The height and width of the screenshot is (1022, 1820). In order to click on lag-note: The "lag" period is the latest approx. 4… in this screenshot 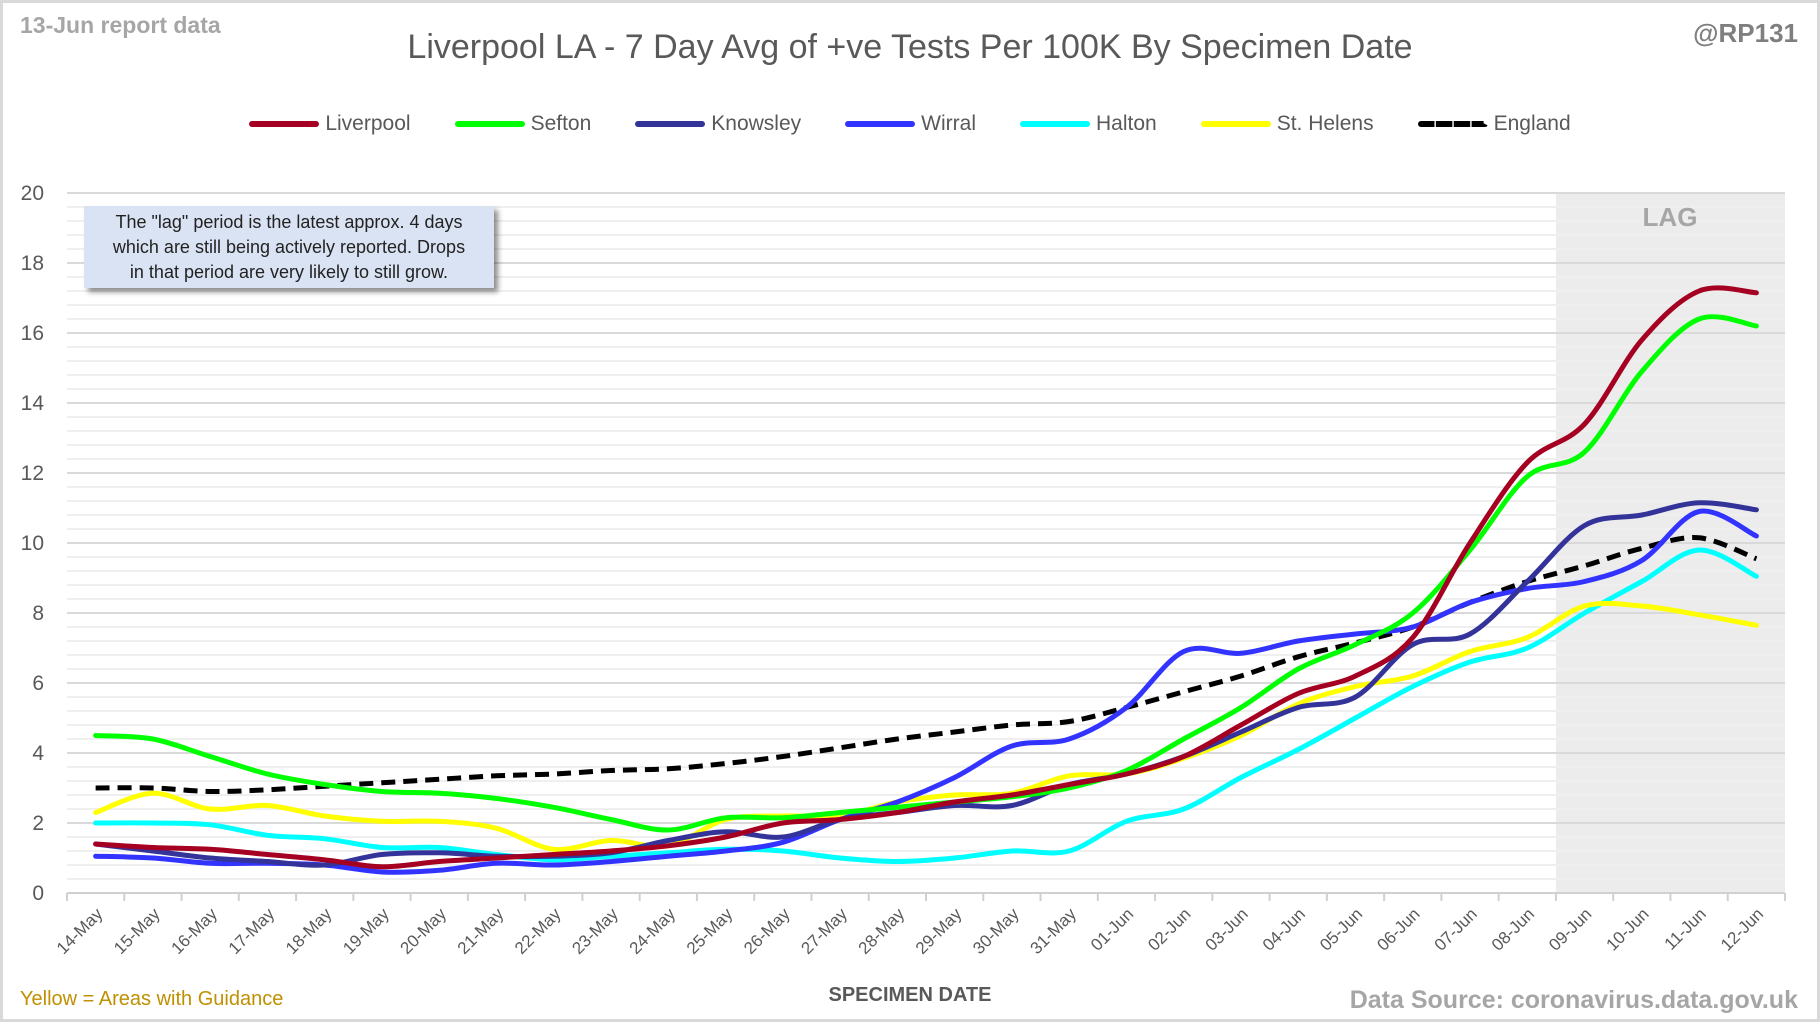, I will do `click(289, 247)`.